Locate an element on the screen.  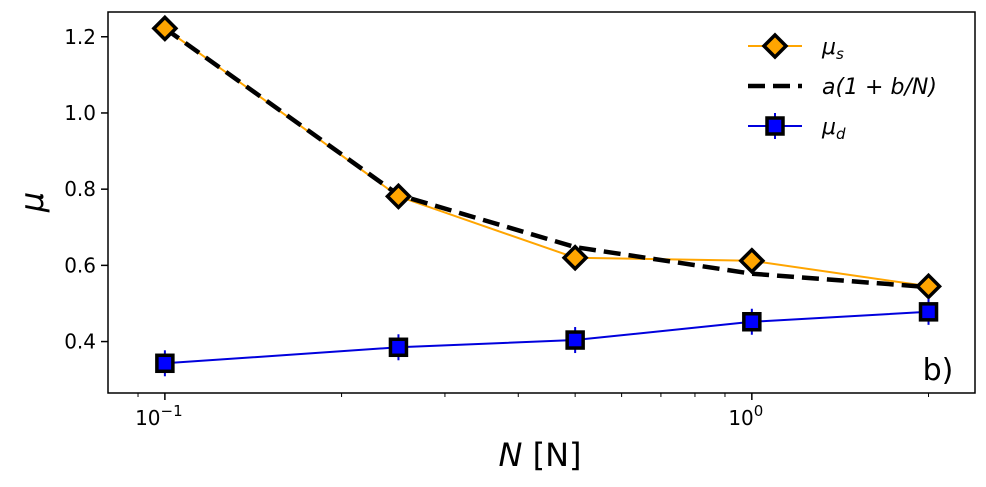
legend-label: a(1 + b/N) is located at coordinates (879, 87).